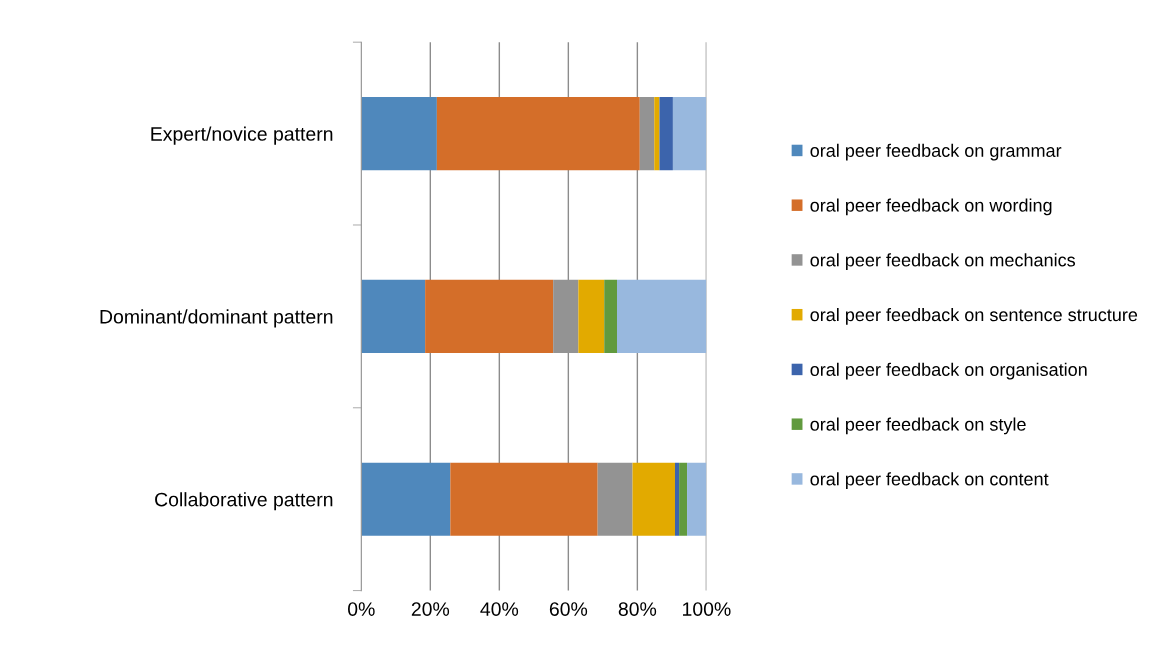  What do you see at coordinates (568, 609) in the screenshot?
I see `x-tick-label: 60%` at bounding box center [568, 609].